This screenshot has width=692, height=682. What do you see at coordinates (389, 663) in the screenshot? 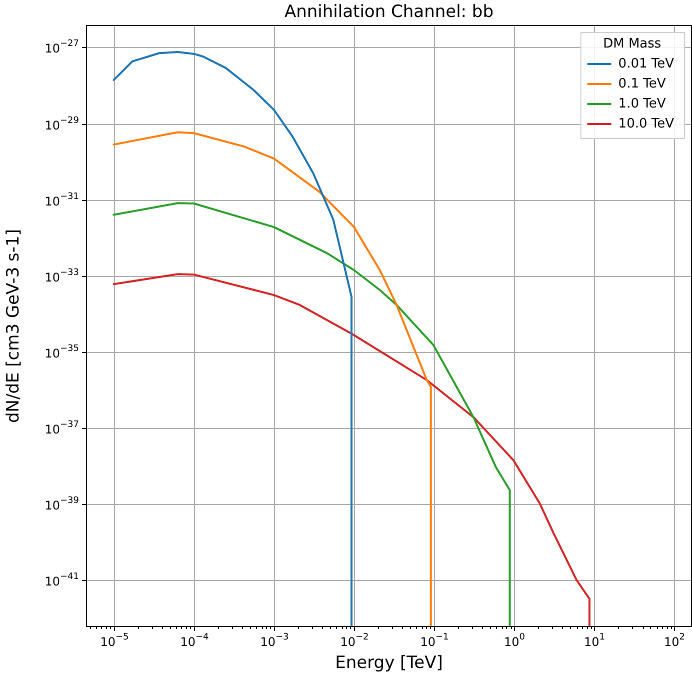
I see `x-axis-title: Energy [TeV]` at bounding box center [389, 663].